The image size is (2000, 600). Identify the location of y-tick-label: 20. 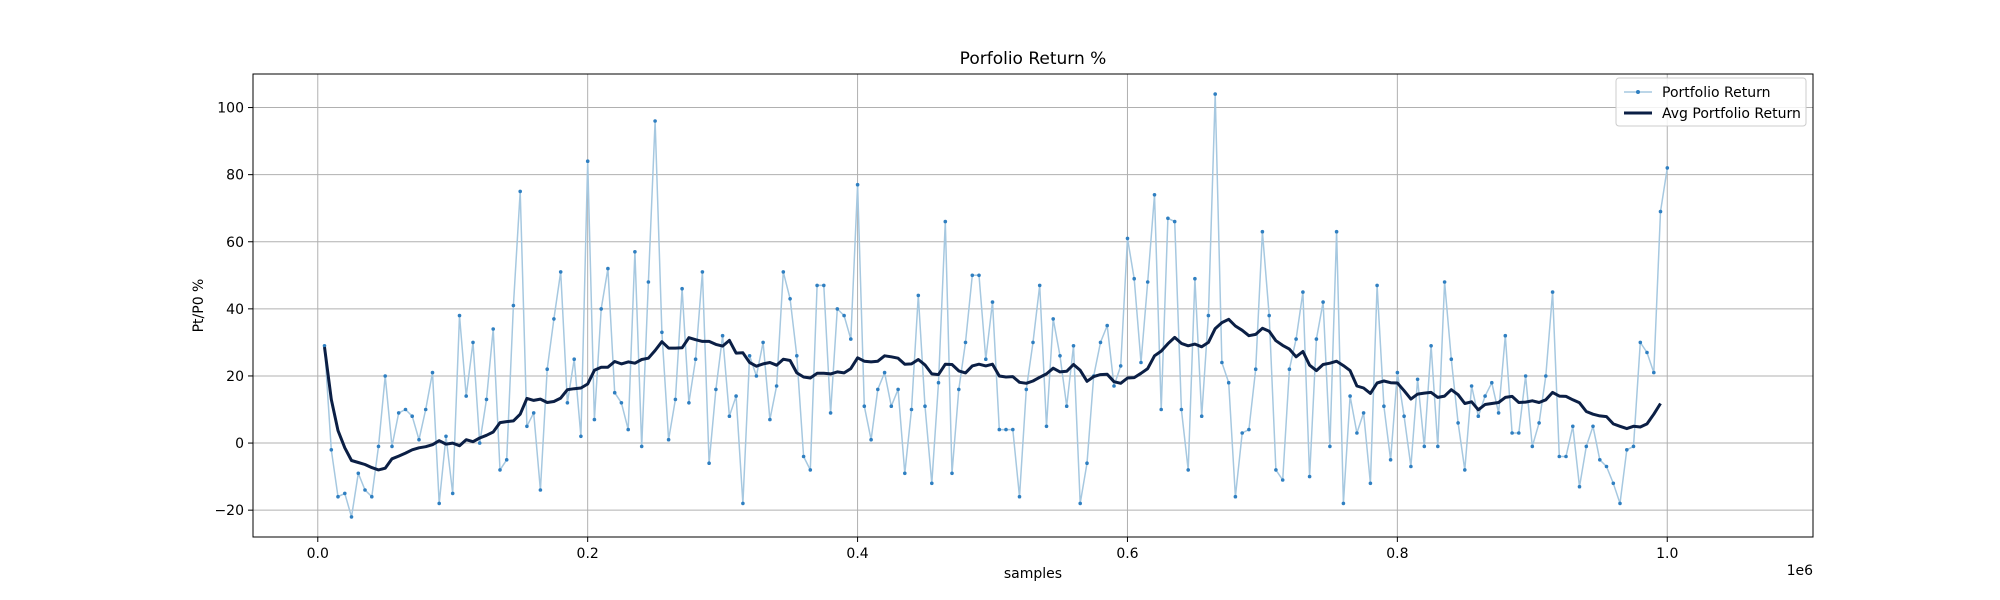
(235, 377).